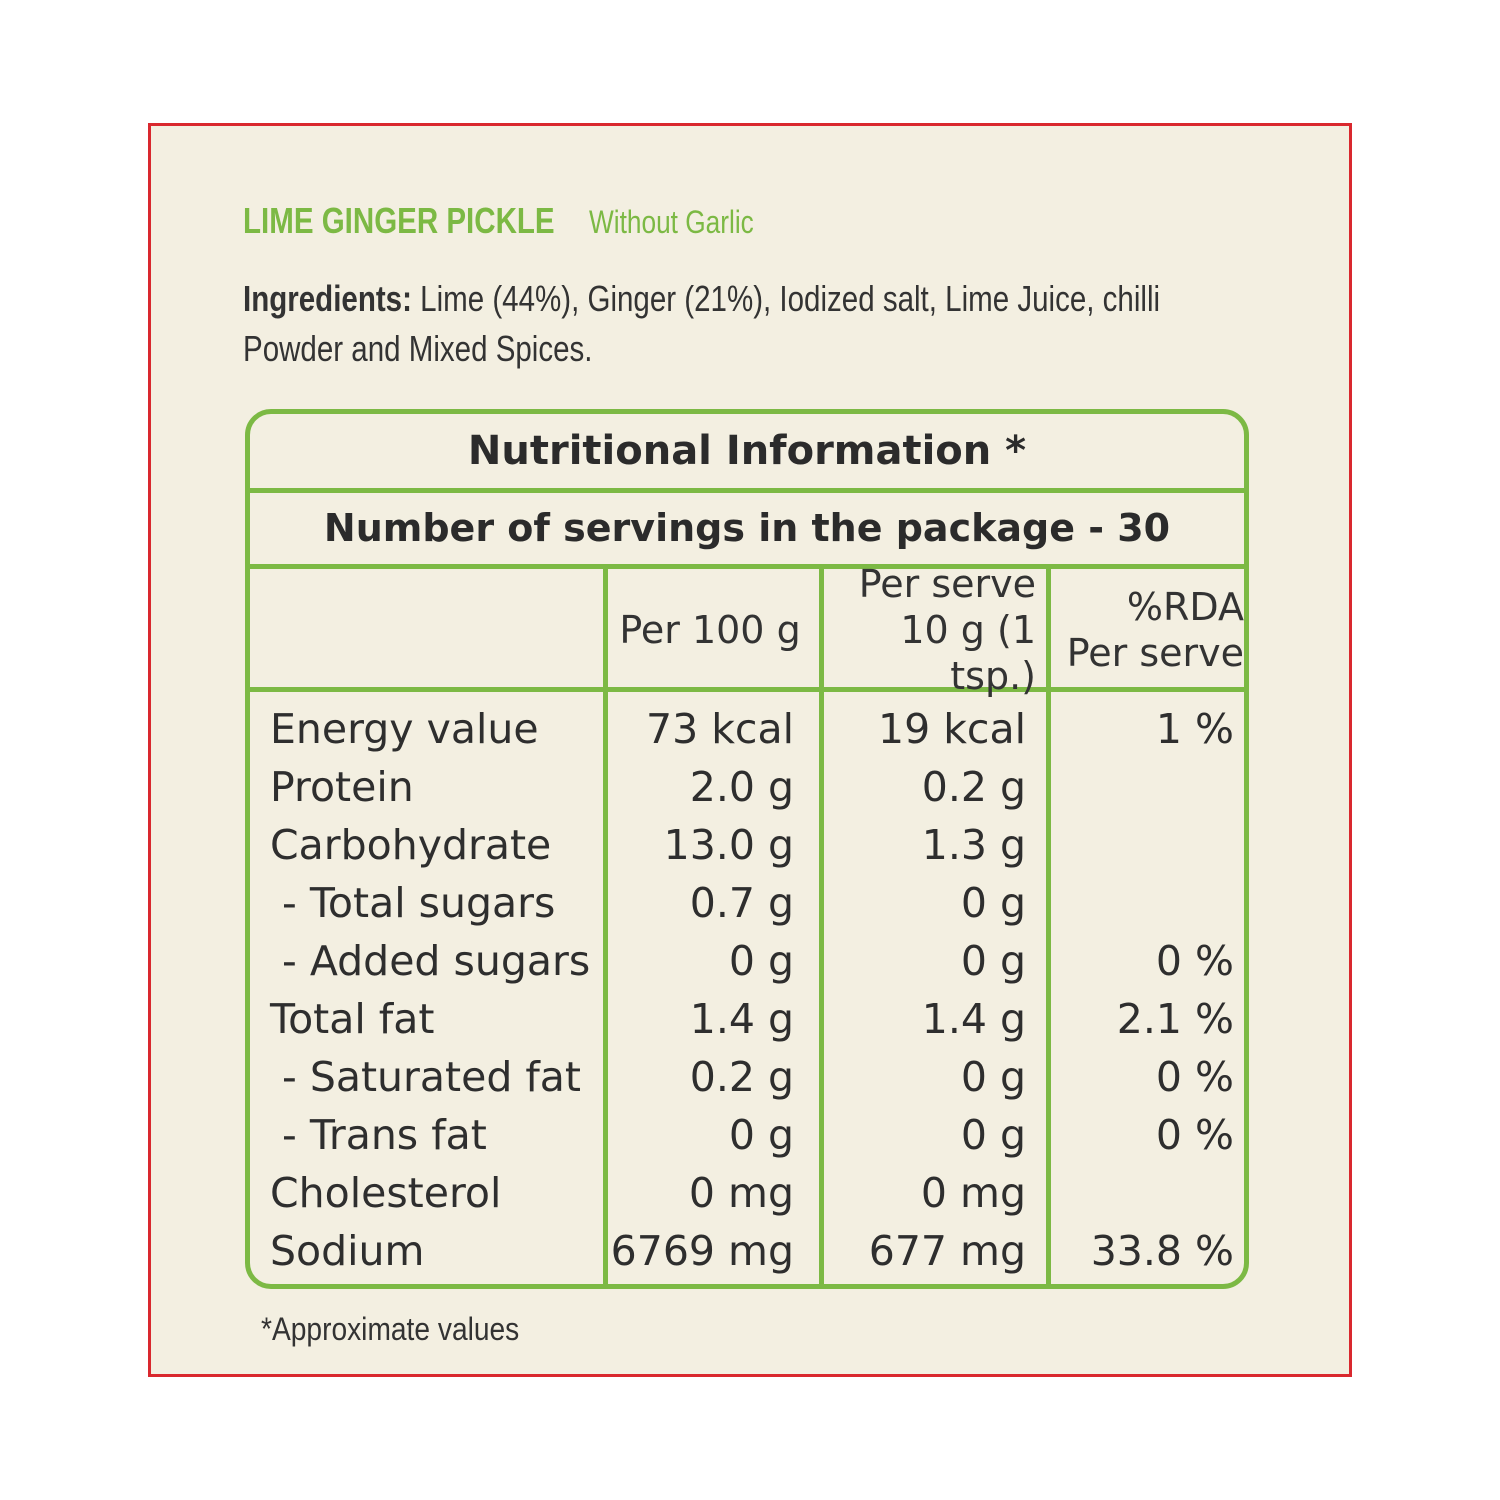  Describe the element at coordinates (973, 1193) in the screenshot. I see `nutrient-per-serve: 0 mg` at that location.